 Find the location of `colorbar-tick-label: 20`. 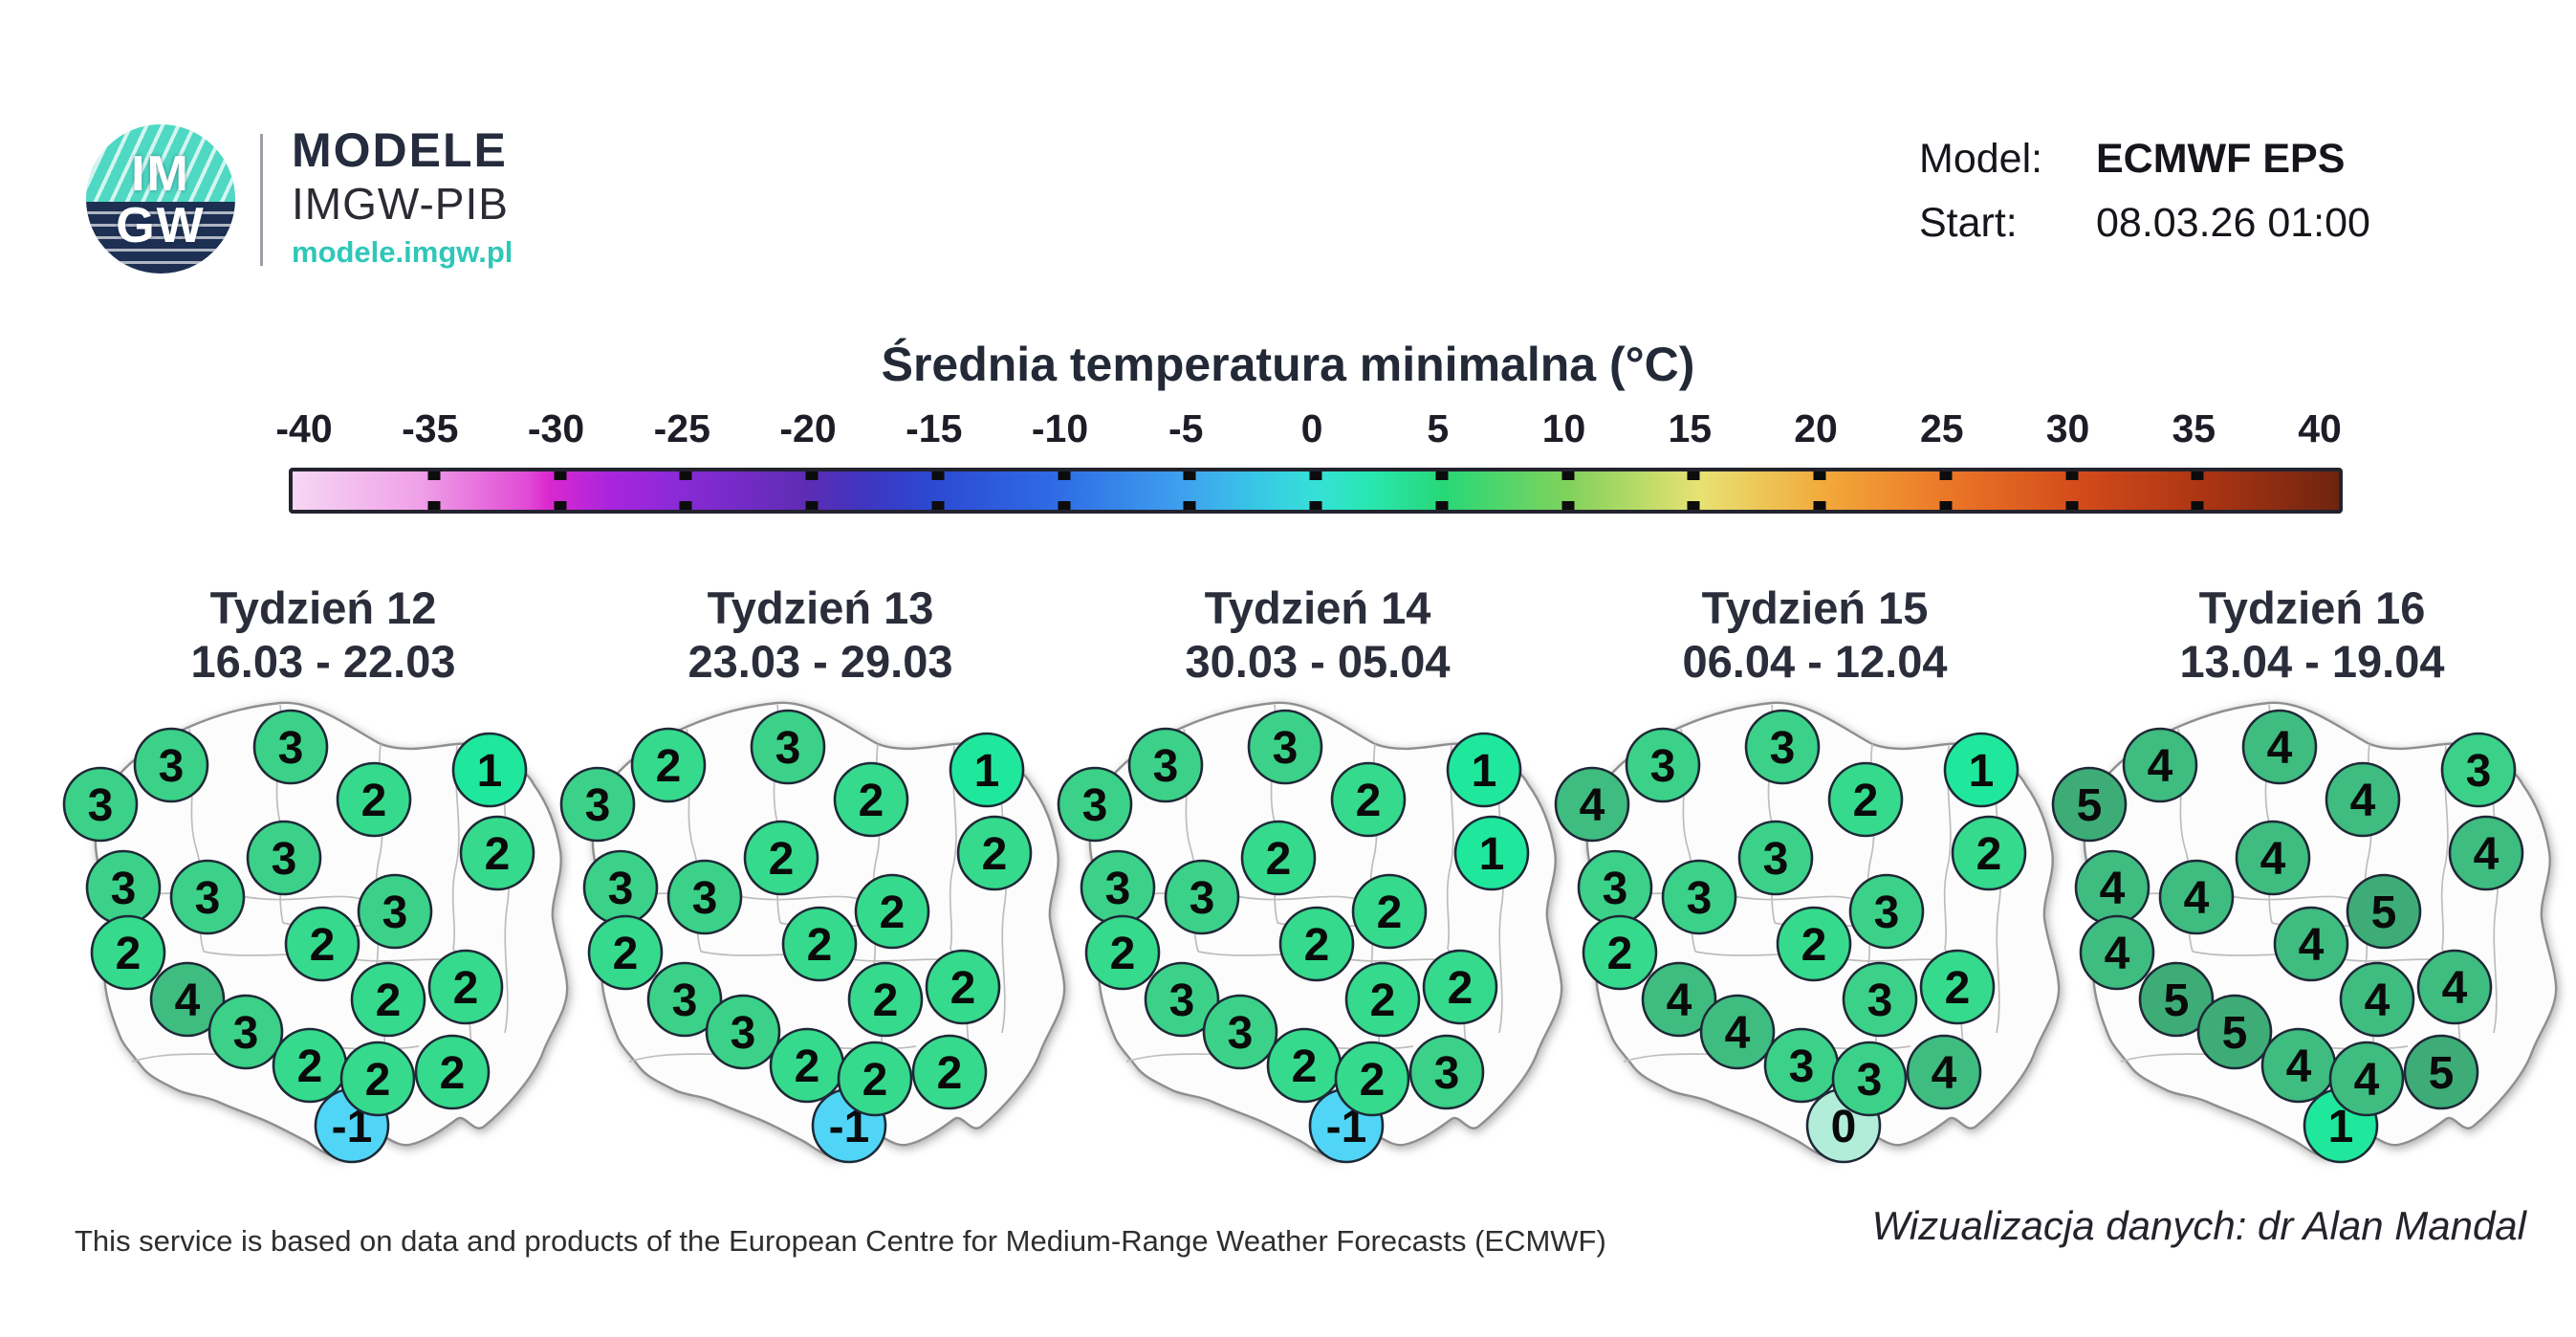

colorbar-tick-label: 20 is located at coordinates (1816, 428).